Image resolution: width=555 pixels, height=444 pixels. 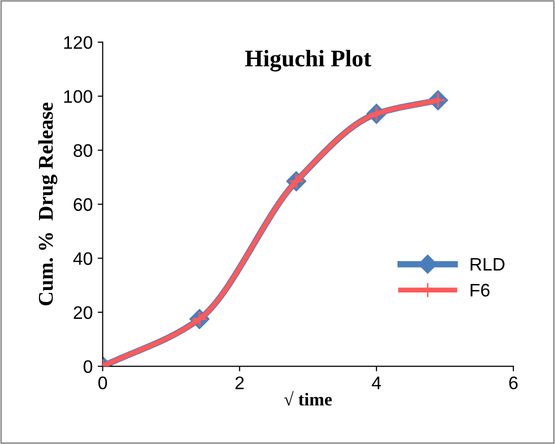 What do you see at coordinates (239, 383) in the screenshot?
I see `x-tick-label: 2` at bounding box center [239, 383].